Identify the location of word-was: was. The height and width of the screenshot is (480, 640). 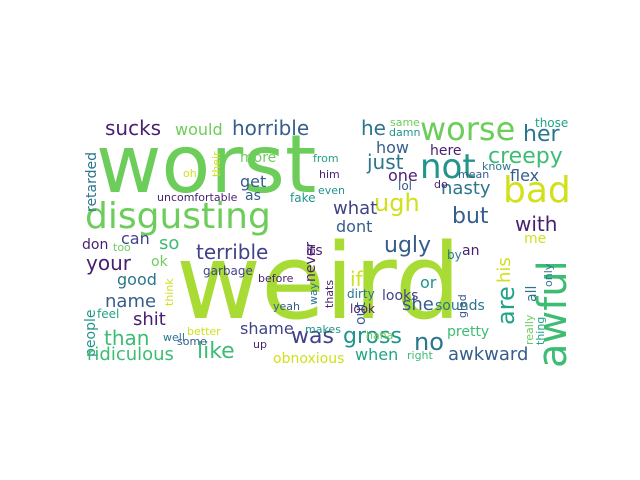
(312, 336).